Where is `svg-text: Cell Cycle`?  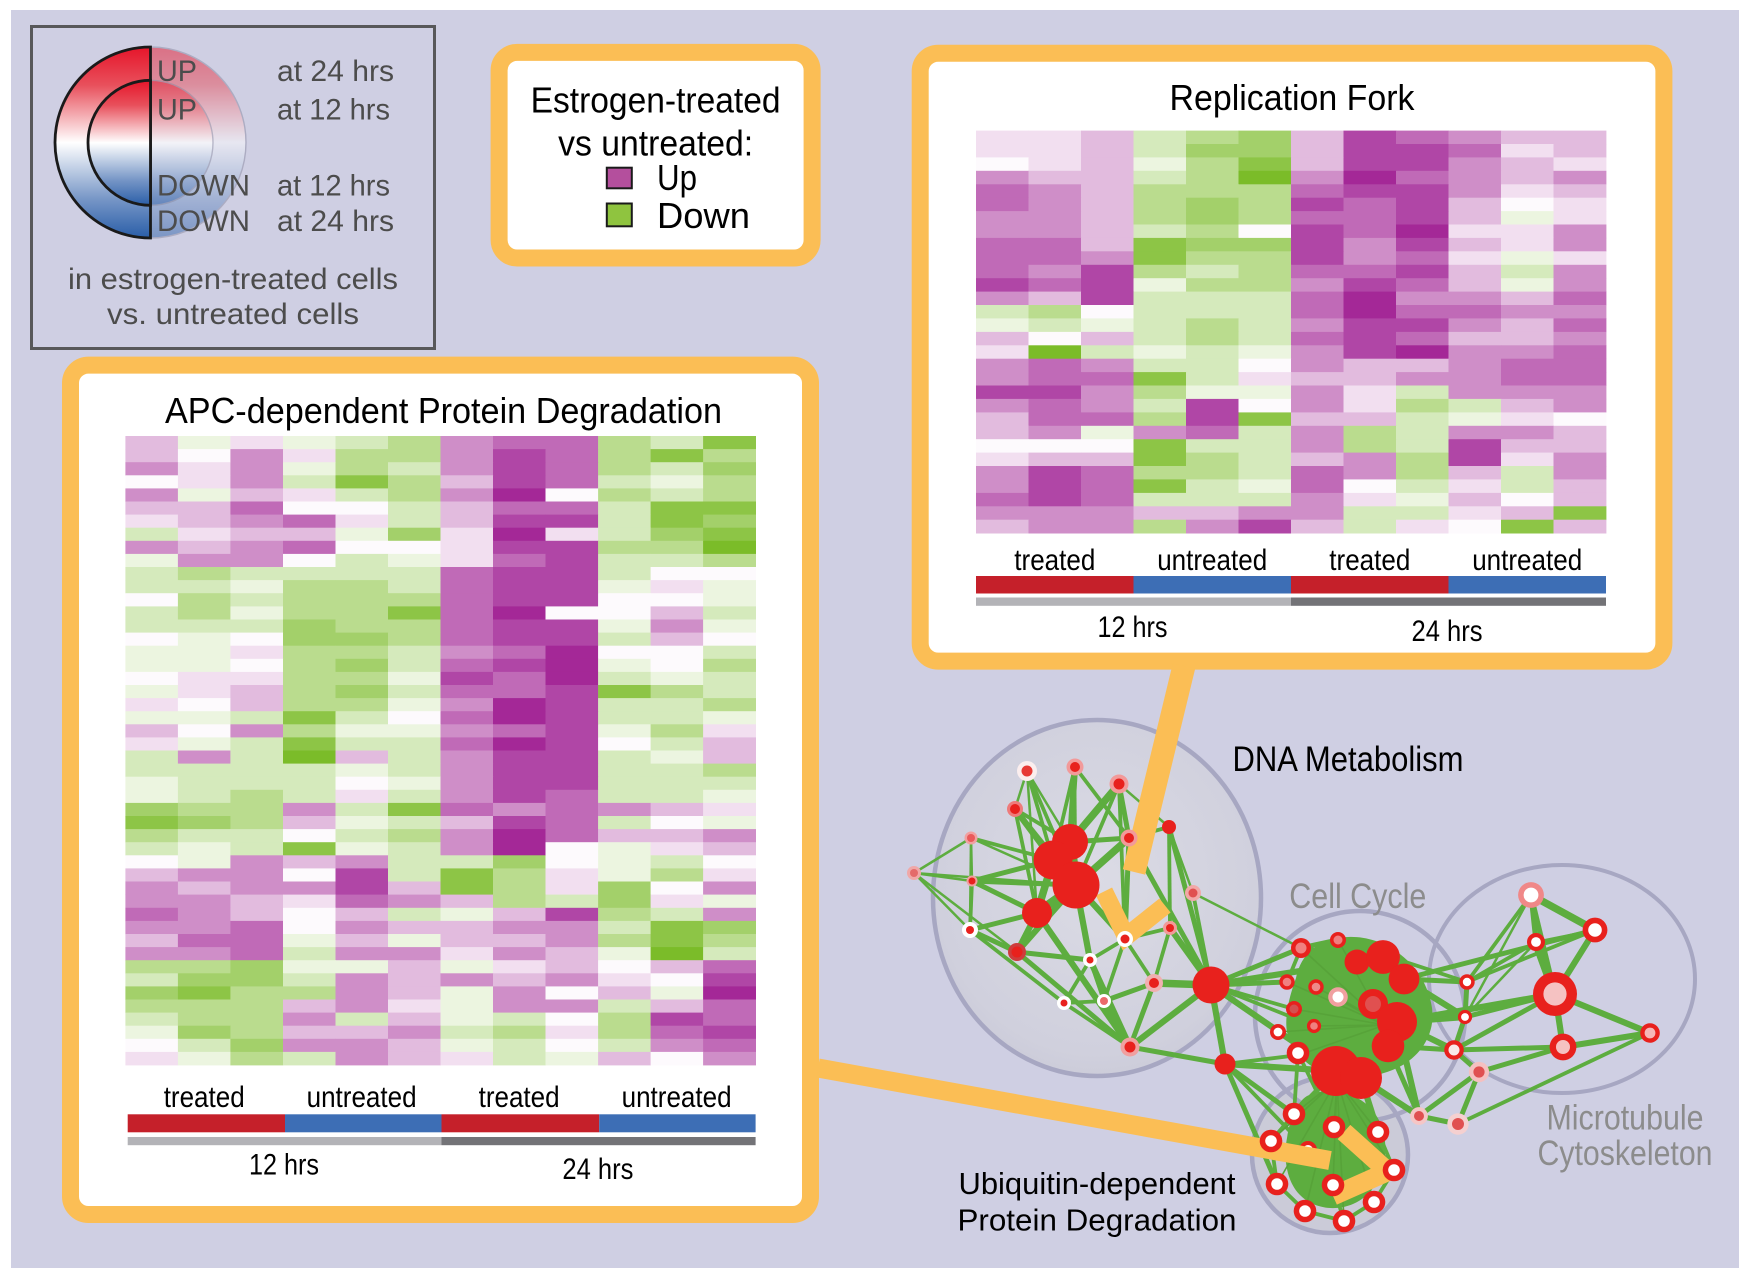
svg-text: Cell Cycle is located at coordinates (1357, 896).